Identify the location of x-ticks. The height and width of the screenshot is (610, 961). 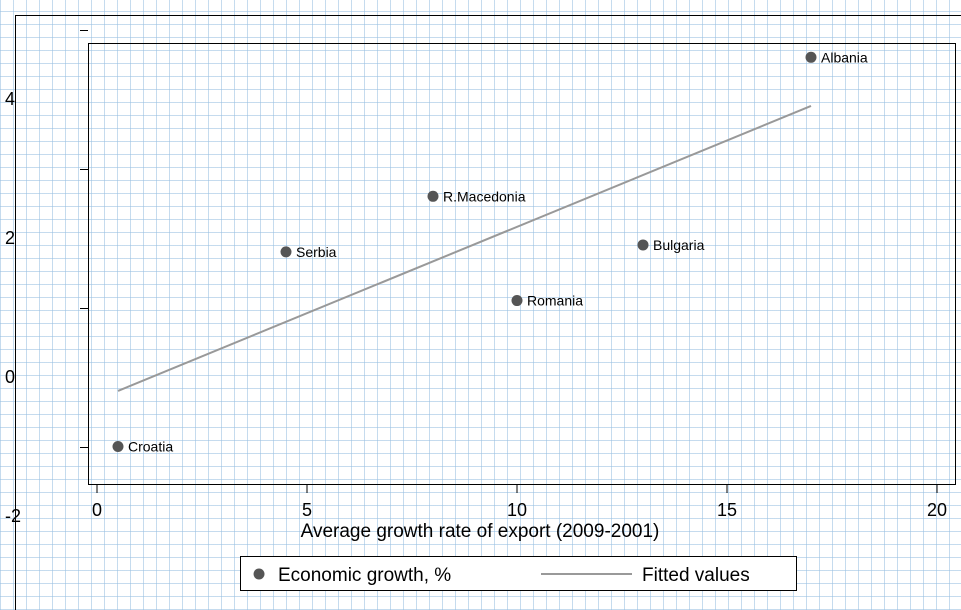
(517, 488).